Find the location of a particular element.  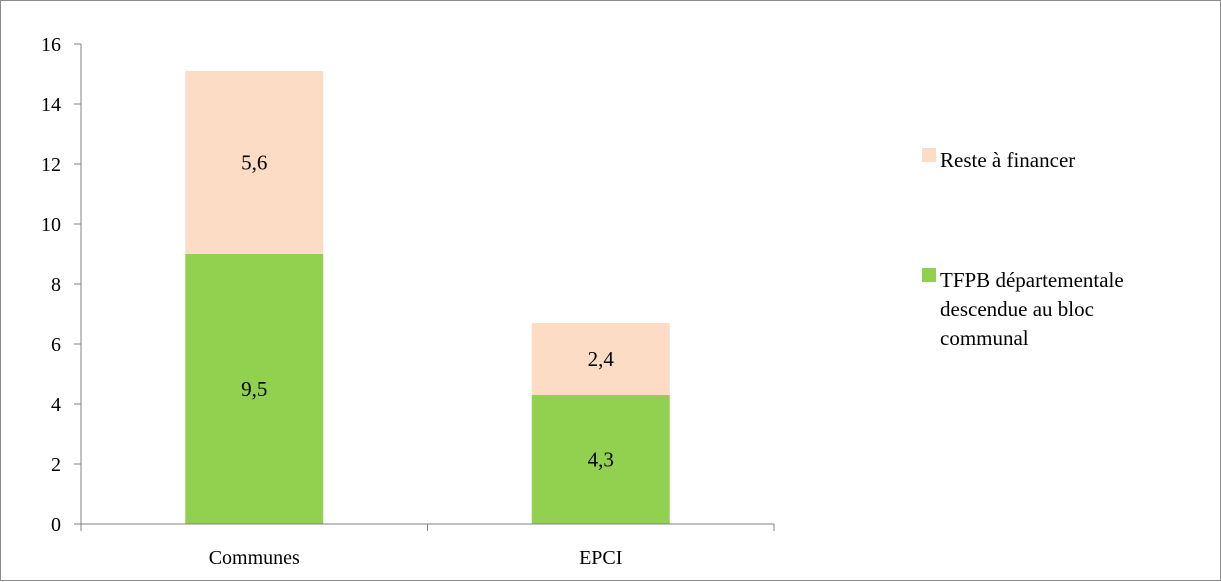

y-tick-label: 4 is located at coordinates (56, 405).